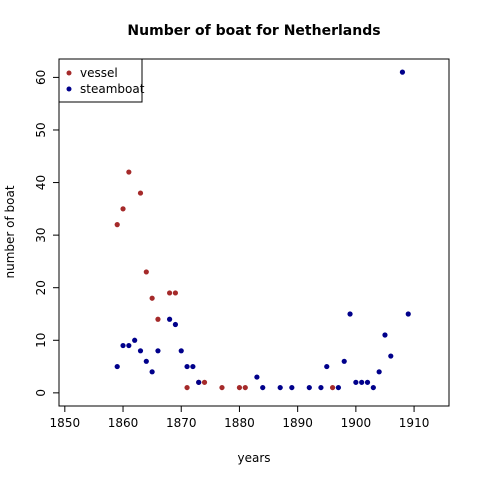 The height and width of the screenshot is (480, 480). What do you see at coordinates (65, 423) in the screenshot?
I see `x-tick-label: 1850` at bounding box center [65, 423].